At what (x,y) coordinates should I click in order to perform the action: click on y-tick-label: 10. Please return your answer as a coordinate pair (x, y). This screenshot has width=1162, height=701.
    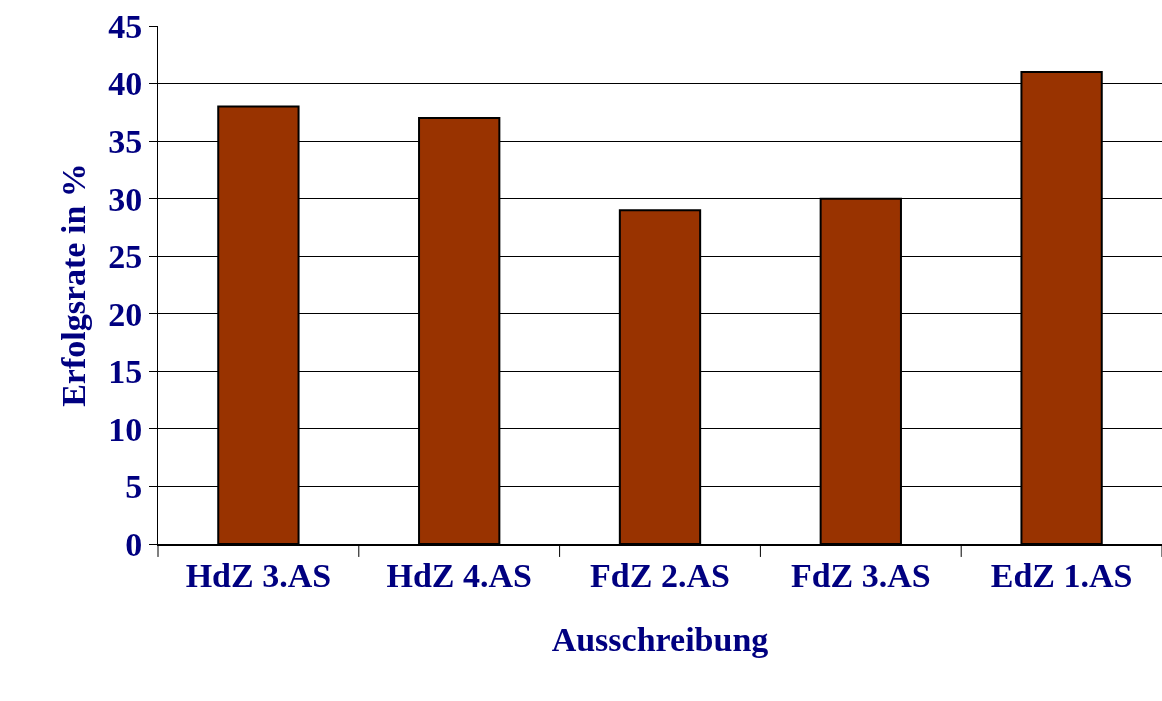
    Looking at the image, I should click on (125, 429).